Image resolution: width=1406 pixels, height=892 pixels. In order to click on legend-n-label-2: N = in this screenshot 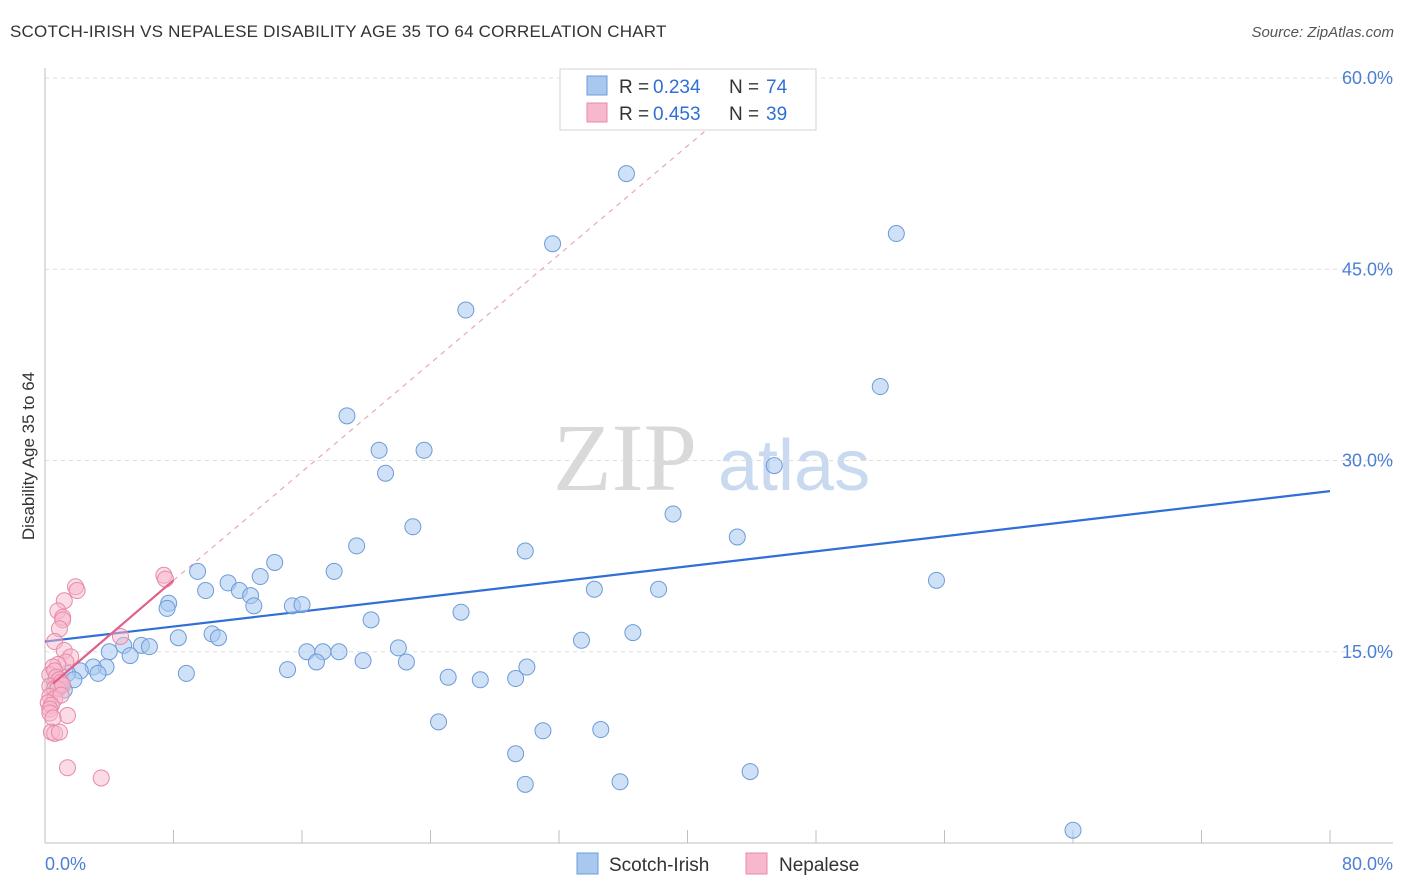, I will do `click(744, 114)`.